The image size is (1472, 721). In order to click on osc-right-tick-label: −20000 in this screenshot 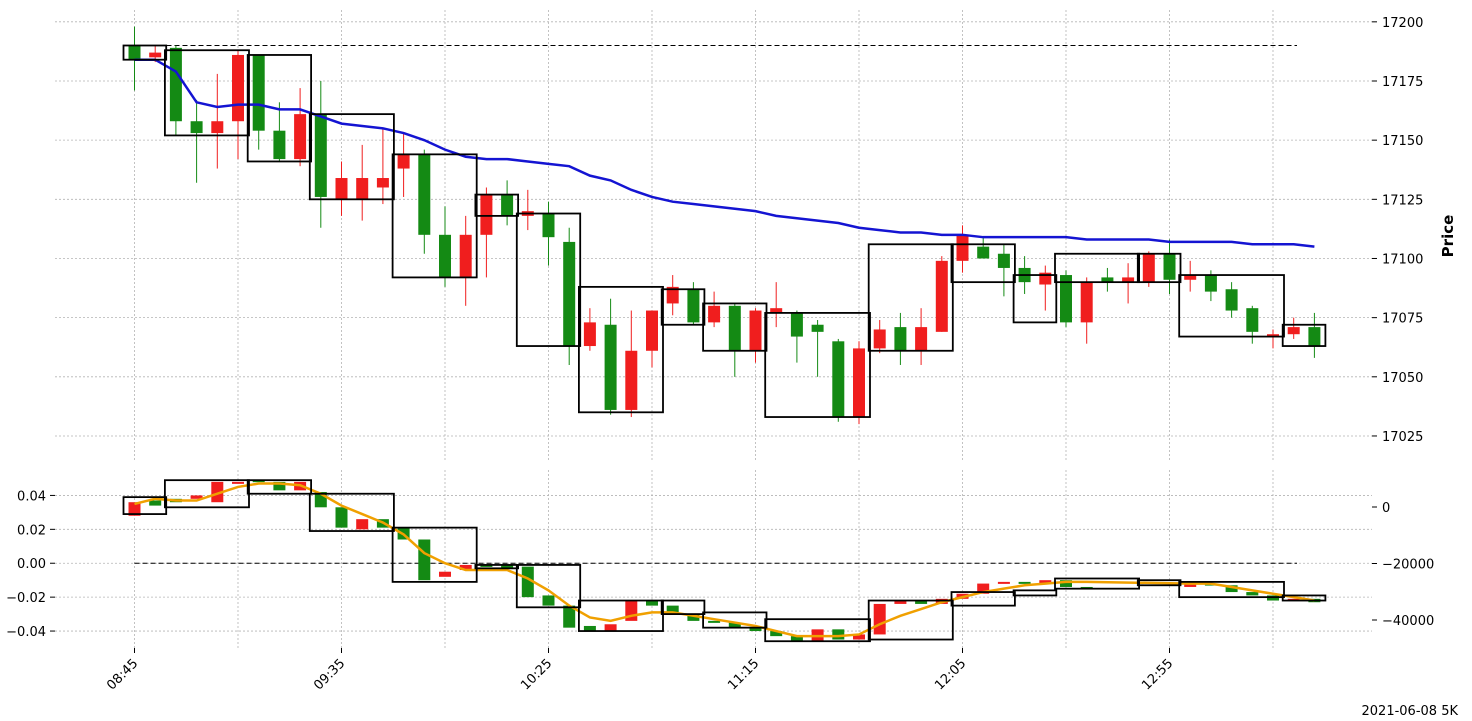, I will do `click(1408, 565)`.